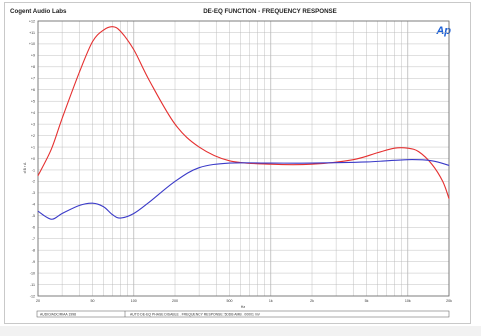  What do you see at coordinates (38, 301) in the screenshot?
I see `x-tick-label-0: 20` at bounding box center [38, 301].